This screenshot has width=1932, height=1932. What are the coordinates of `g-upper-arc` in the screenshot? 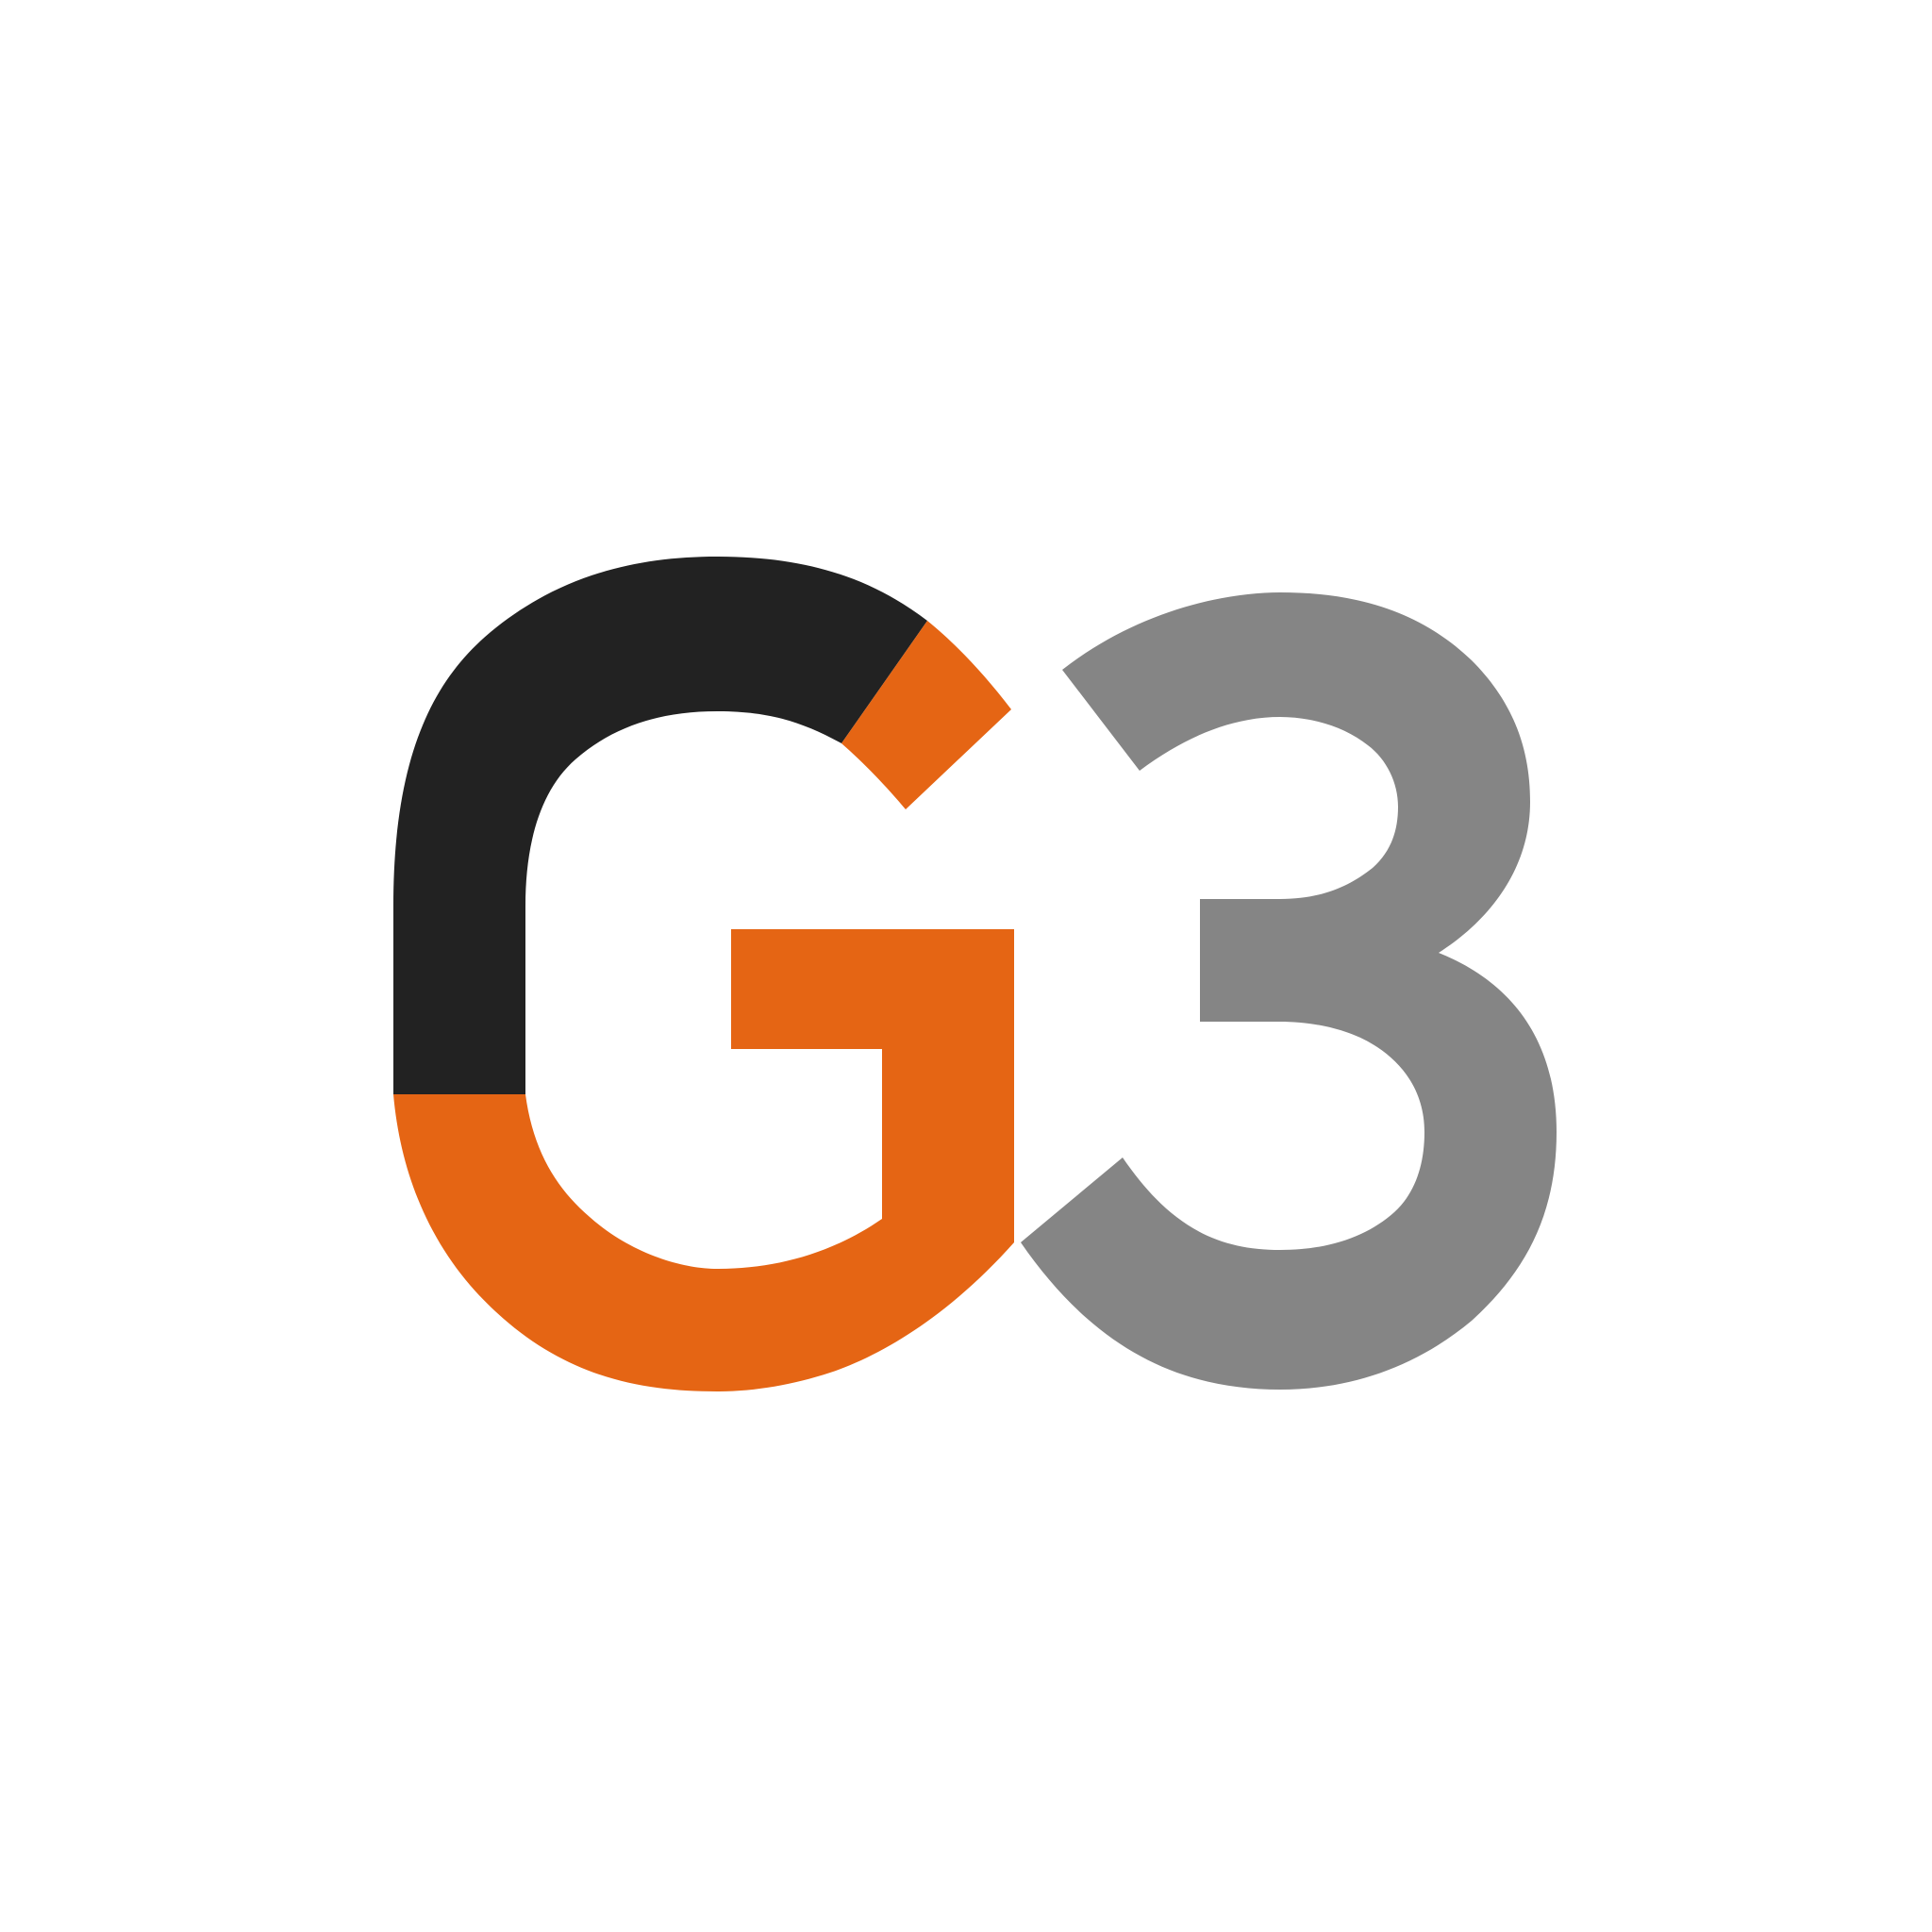 It's located at (660, 826).